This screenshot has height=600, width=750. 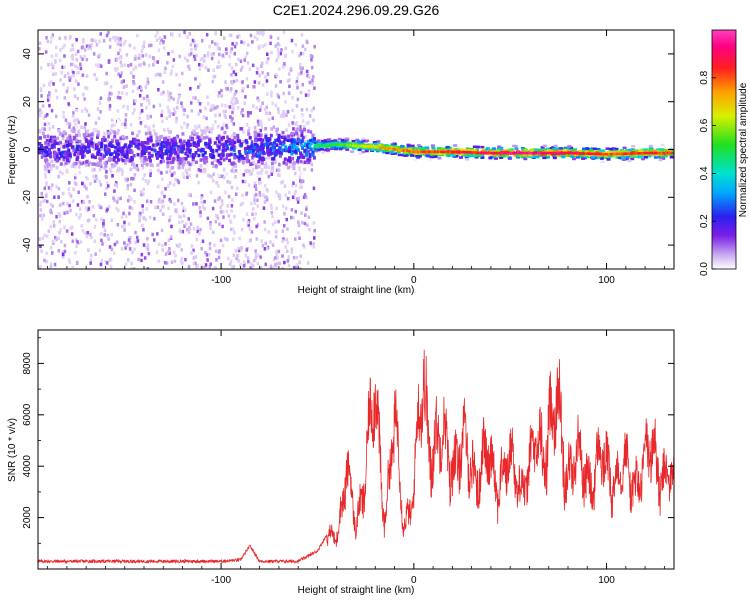 What do you see at coordinates (704, 269) in the screenshot?
I see `colorbar-tick-label: 0.0` at bounding box center [704, 269].